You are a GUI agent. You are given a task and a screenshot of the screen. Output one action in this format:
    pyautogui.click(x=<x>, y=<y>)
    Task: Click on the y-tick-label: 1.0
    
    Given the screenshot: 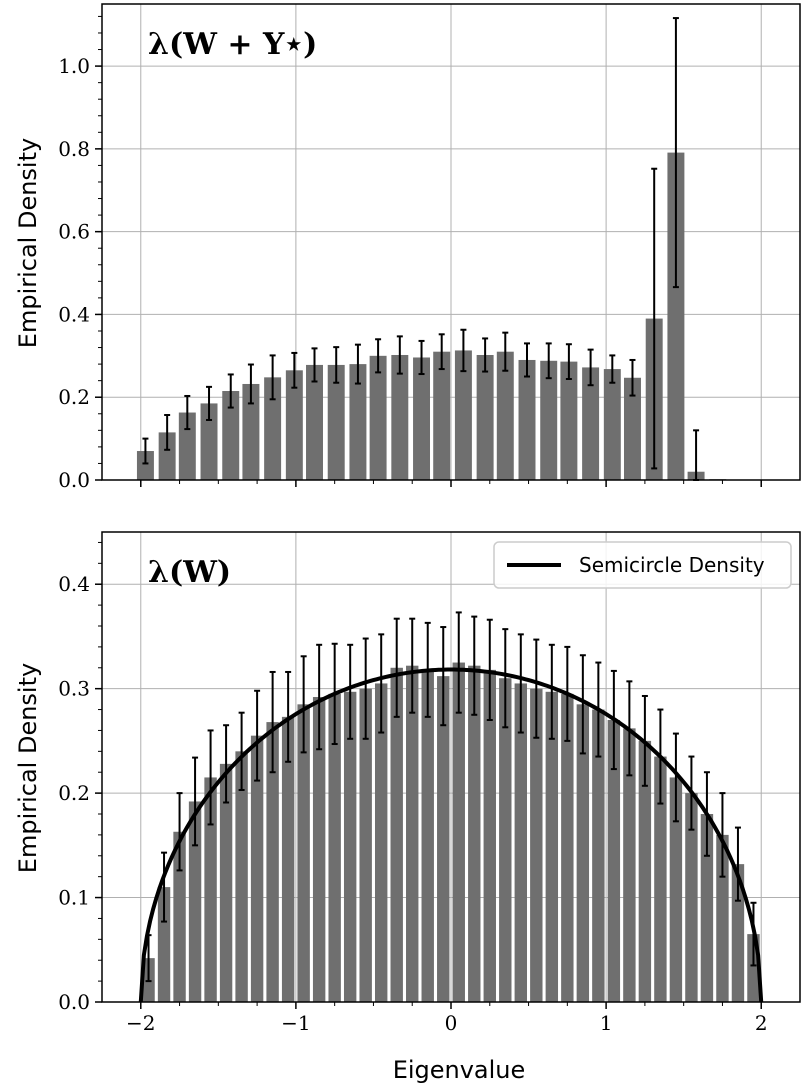 What is the action you would take?
    pyautogui.click(x=74, y=66)
    